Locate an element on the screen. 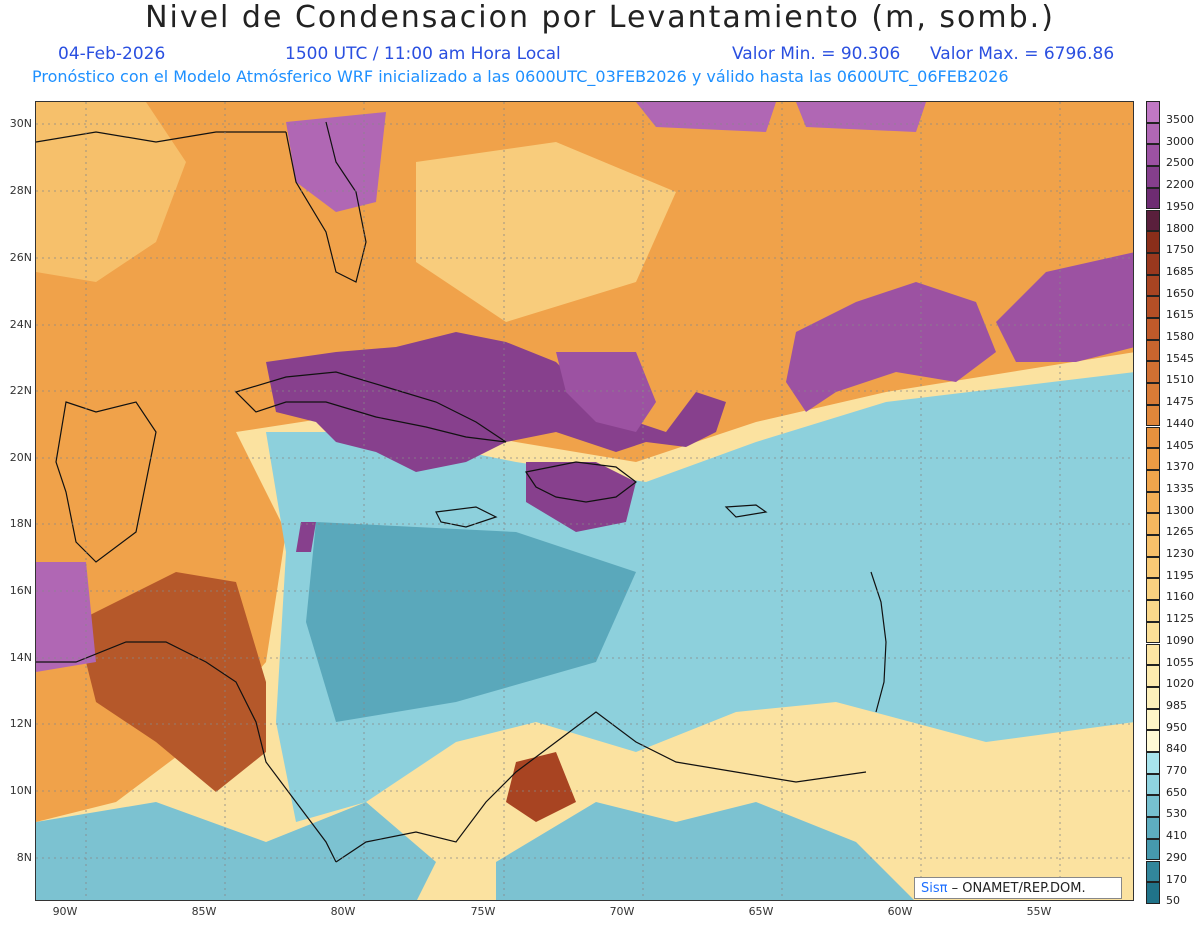 The height and width of the screenshot is (927, 1200). legend-label: 950 is located at coordinates (1176, 727).